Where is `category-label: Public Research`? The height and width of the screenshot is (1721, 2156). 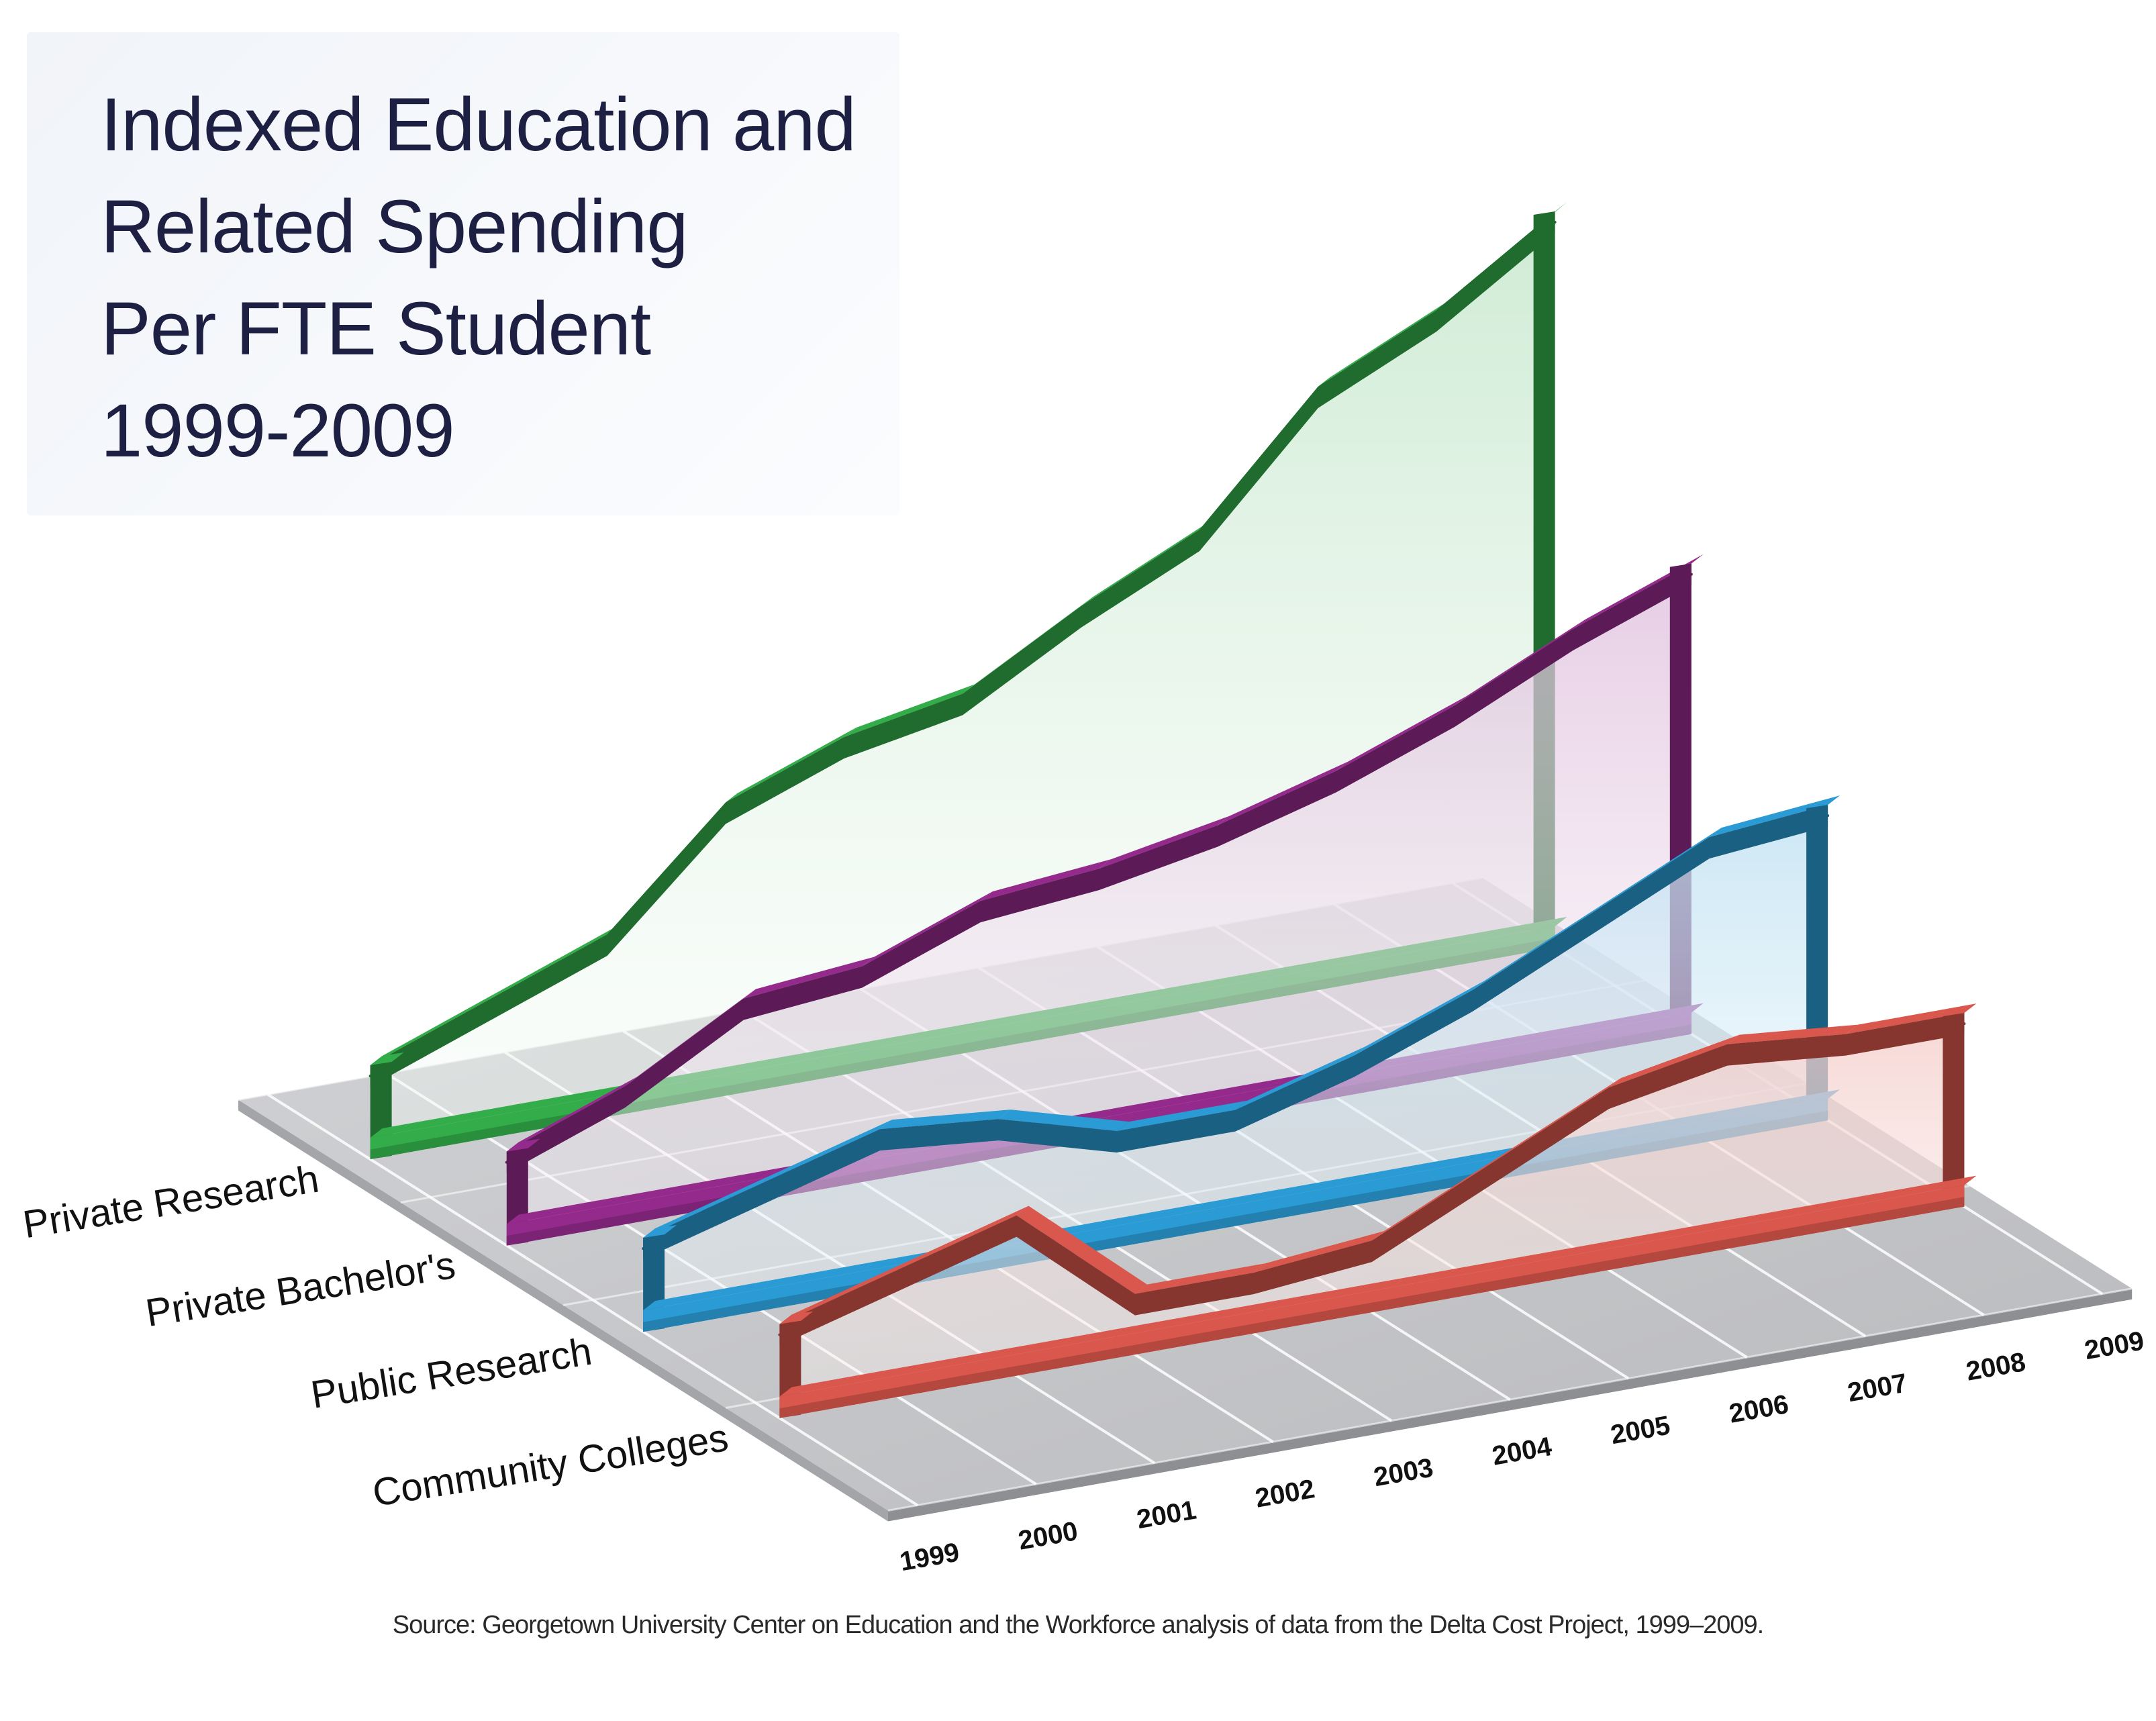
category-label: Public Research is located at coordinates (452, 1373).